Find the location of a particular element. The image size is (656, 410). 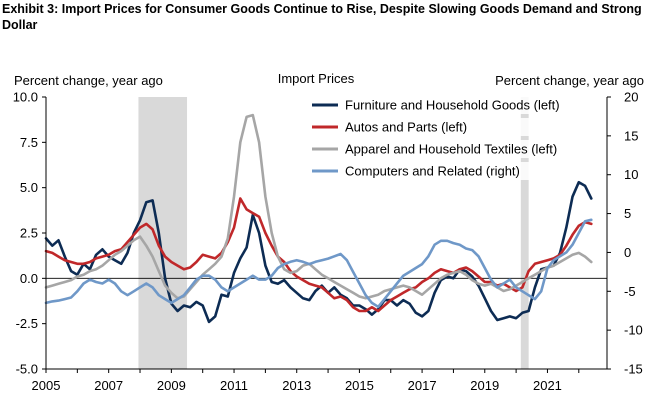

legend-label-0: Furniture and Household Goods (left) is located at coordinates (452, 105).